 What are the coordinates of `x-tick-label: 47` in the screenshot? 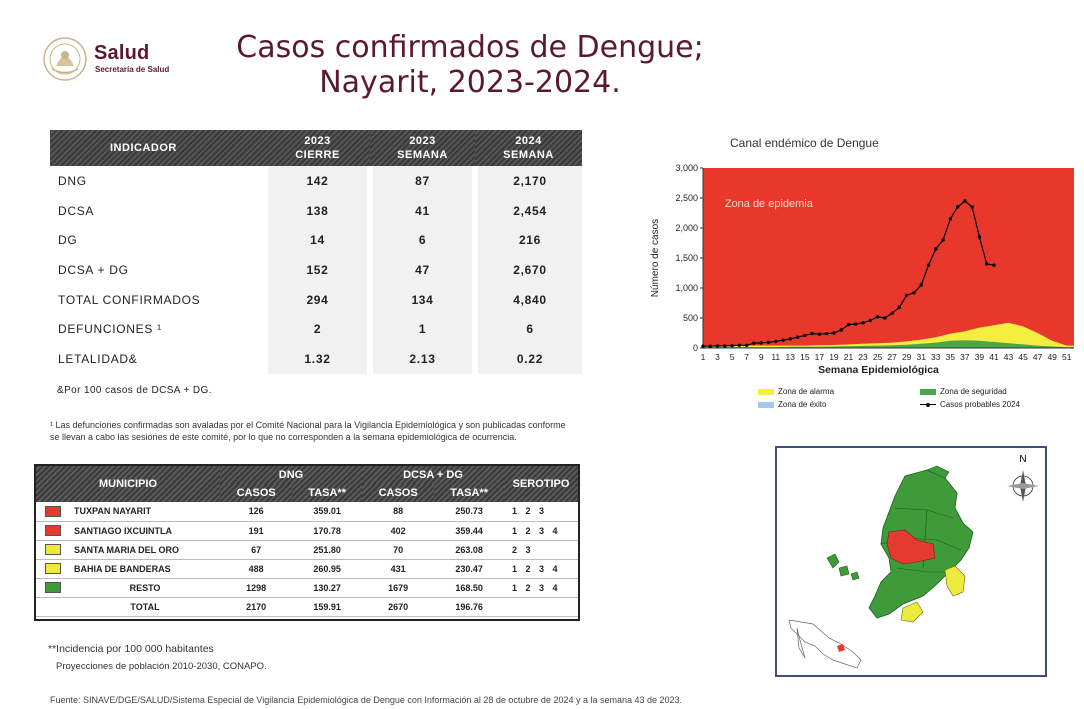 It's located at (1038, 357).